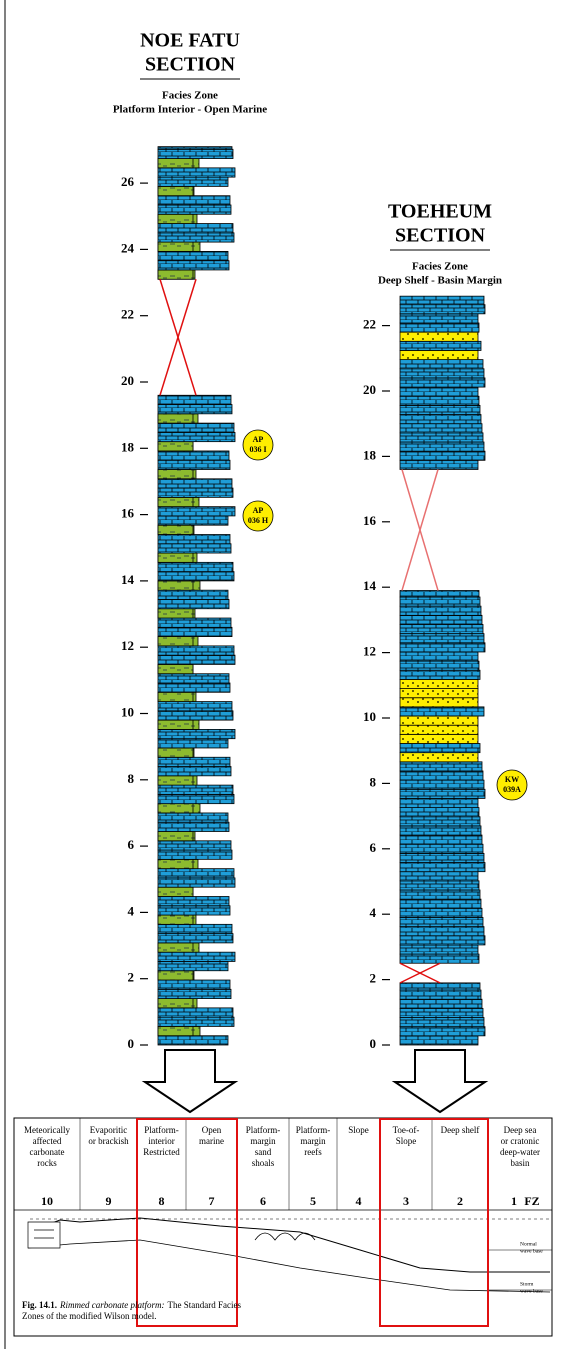  I want to click on zone-name: margin, so click(313, 1141).